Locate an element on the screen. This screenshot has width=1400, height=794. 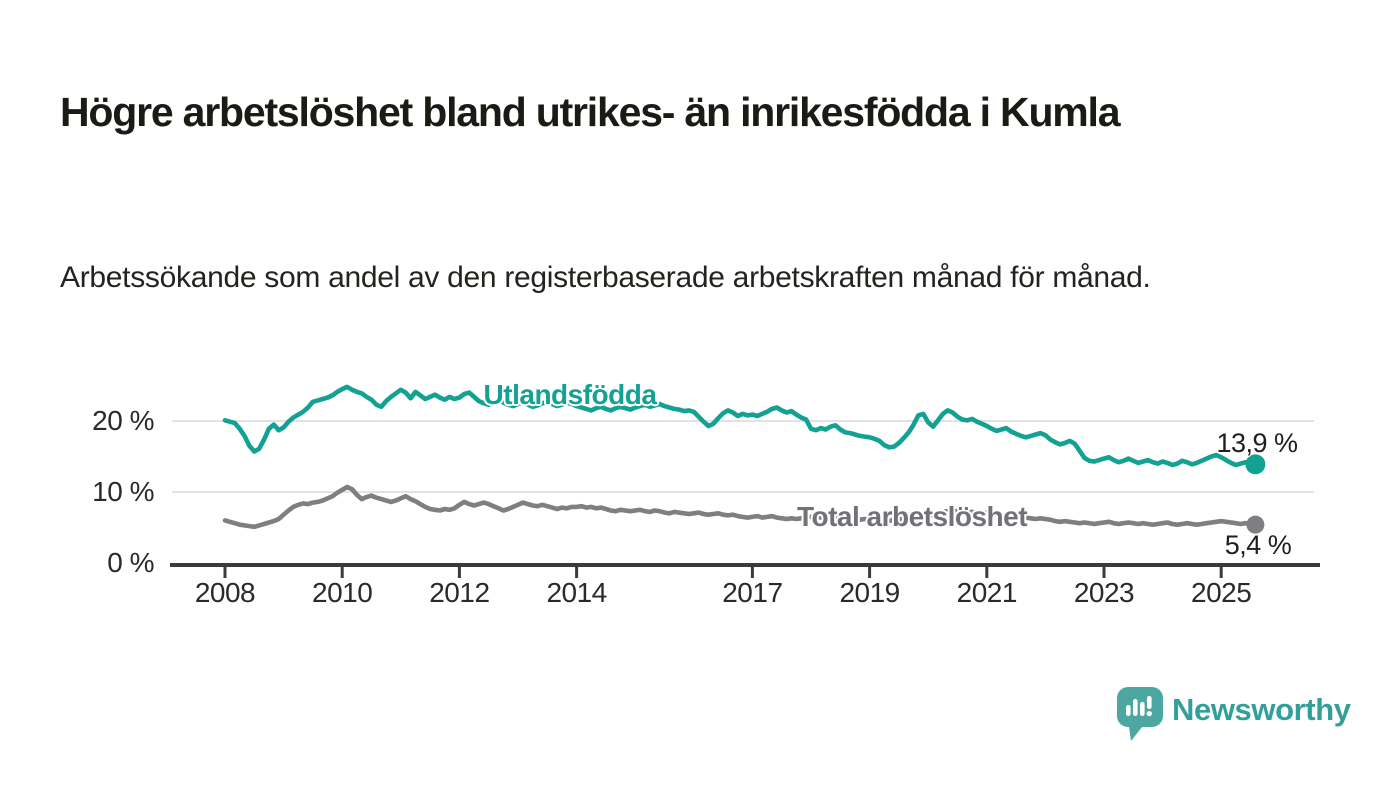
x-axis-tick-label: 2019 is located at coordinates (869, 592).